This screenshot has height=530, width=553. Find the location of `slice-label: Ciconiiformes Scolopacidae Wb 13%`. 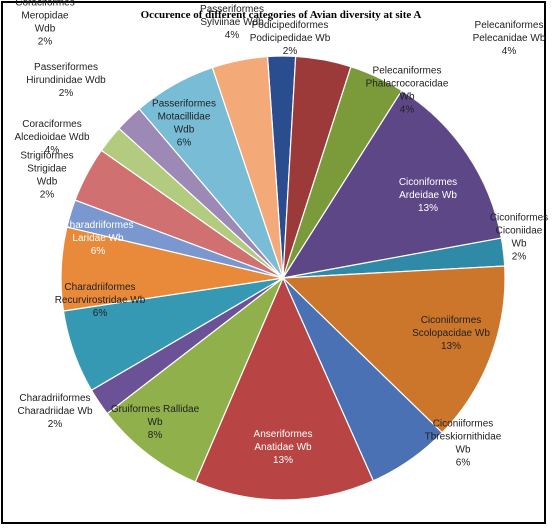

slice-label: Ciconiiformes Scolopacidae Wb 13% is located at coordinates (451, 333).